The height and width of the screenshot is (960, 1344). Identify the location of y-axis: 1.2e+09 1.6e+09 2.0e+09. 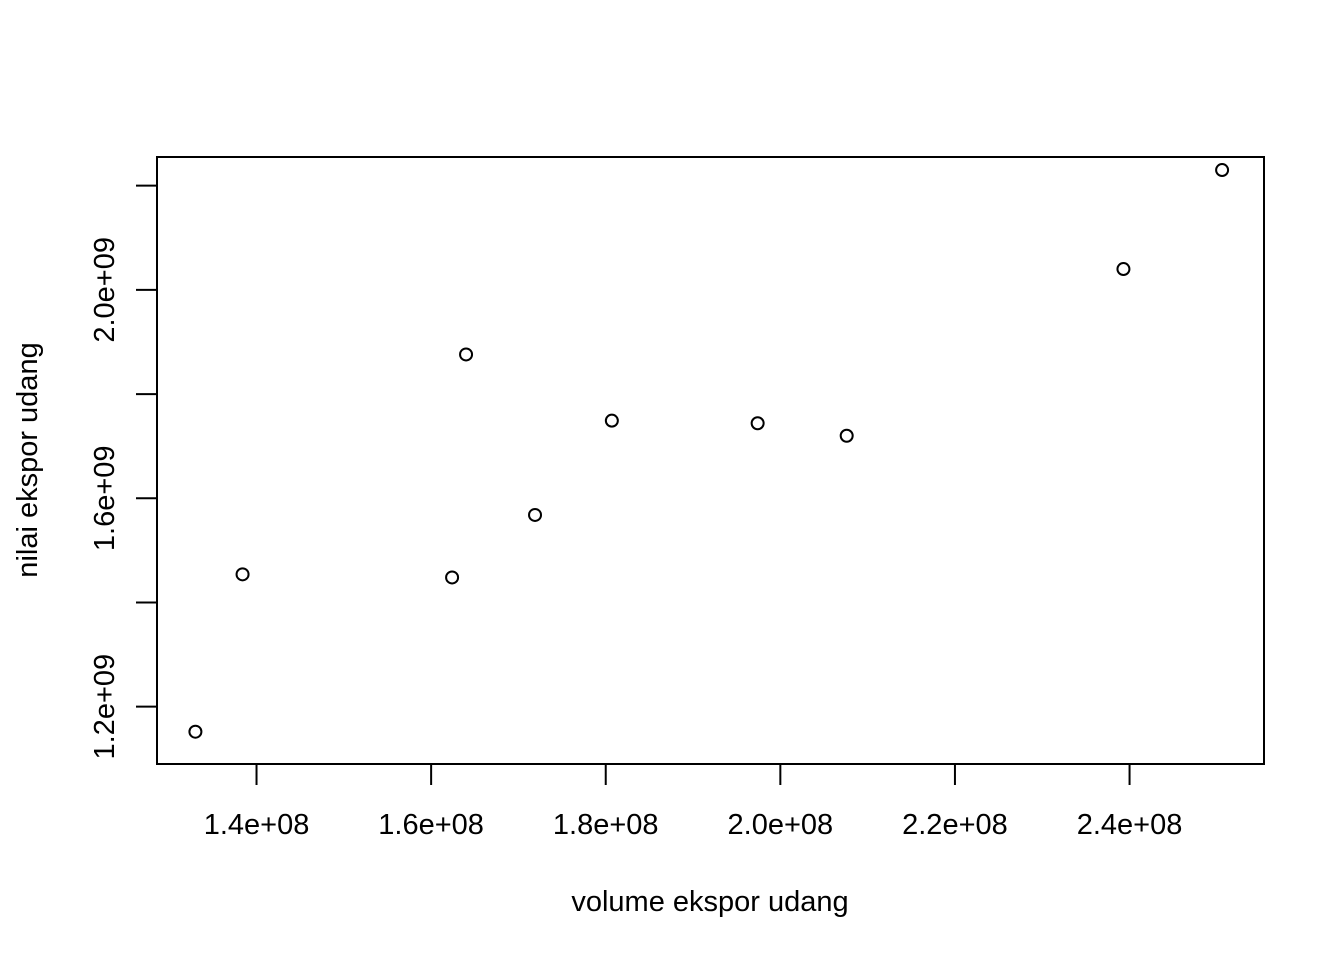
(123, 472).